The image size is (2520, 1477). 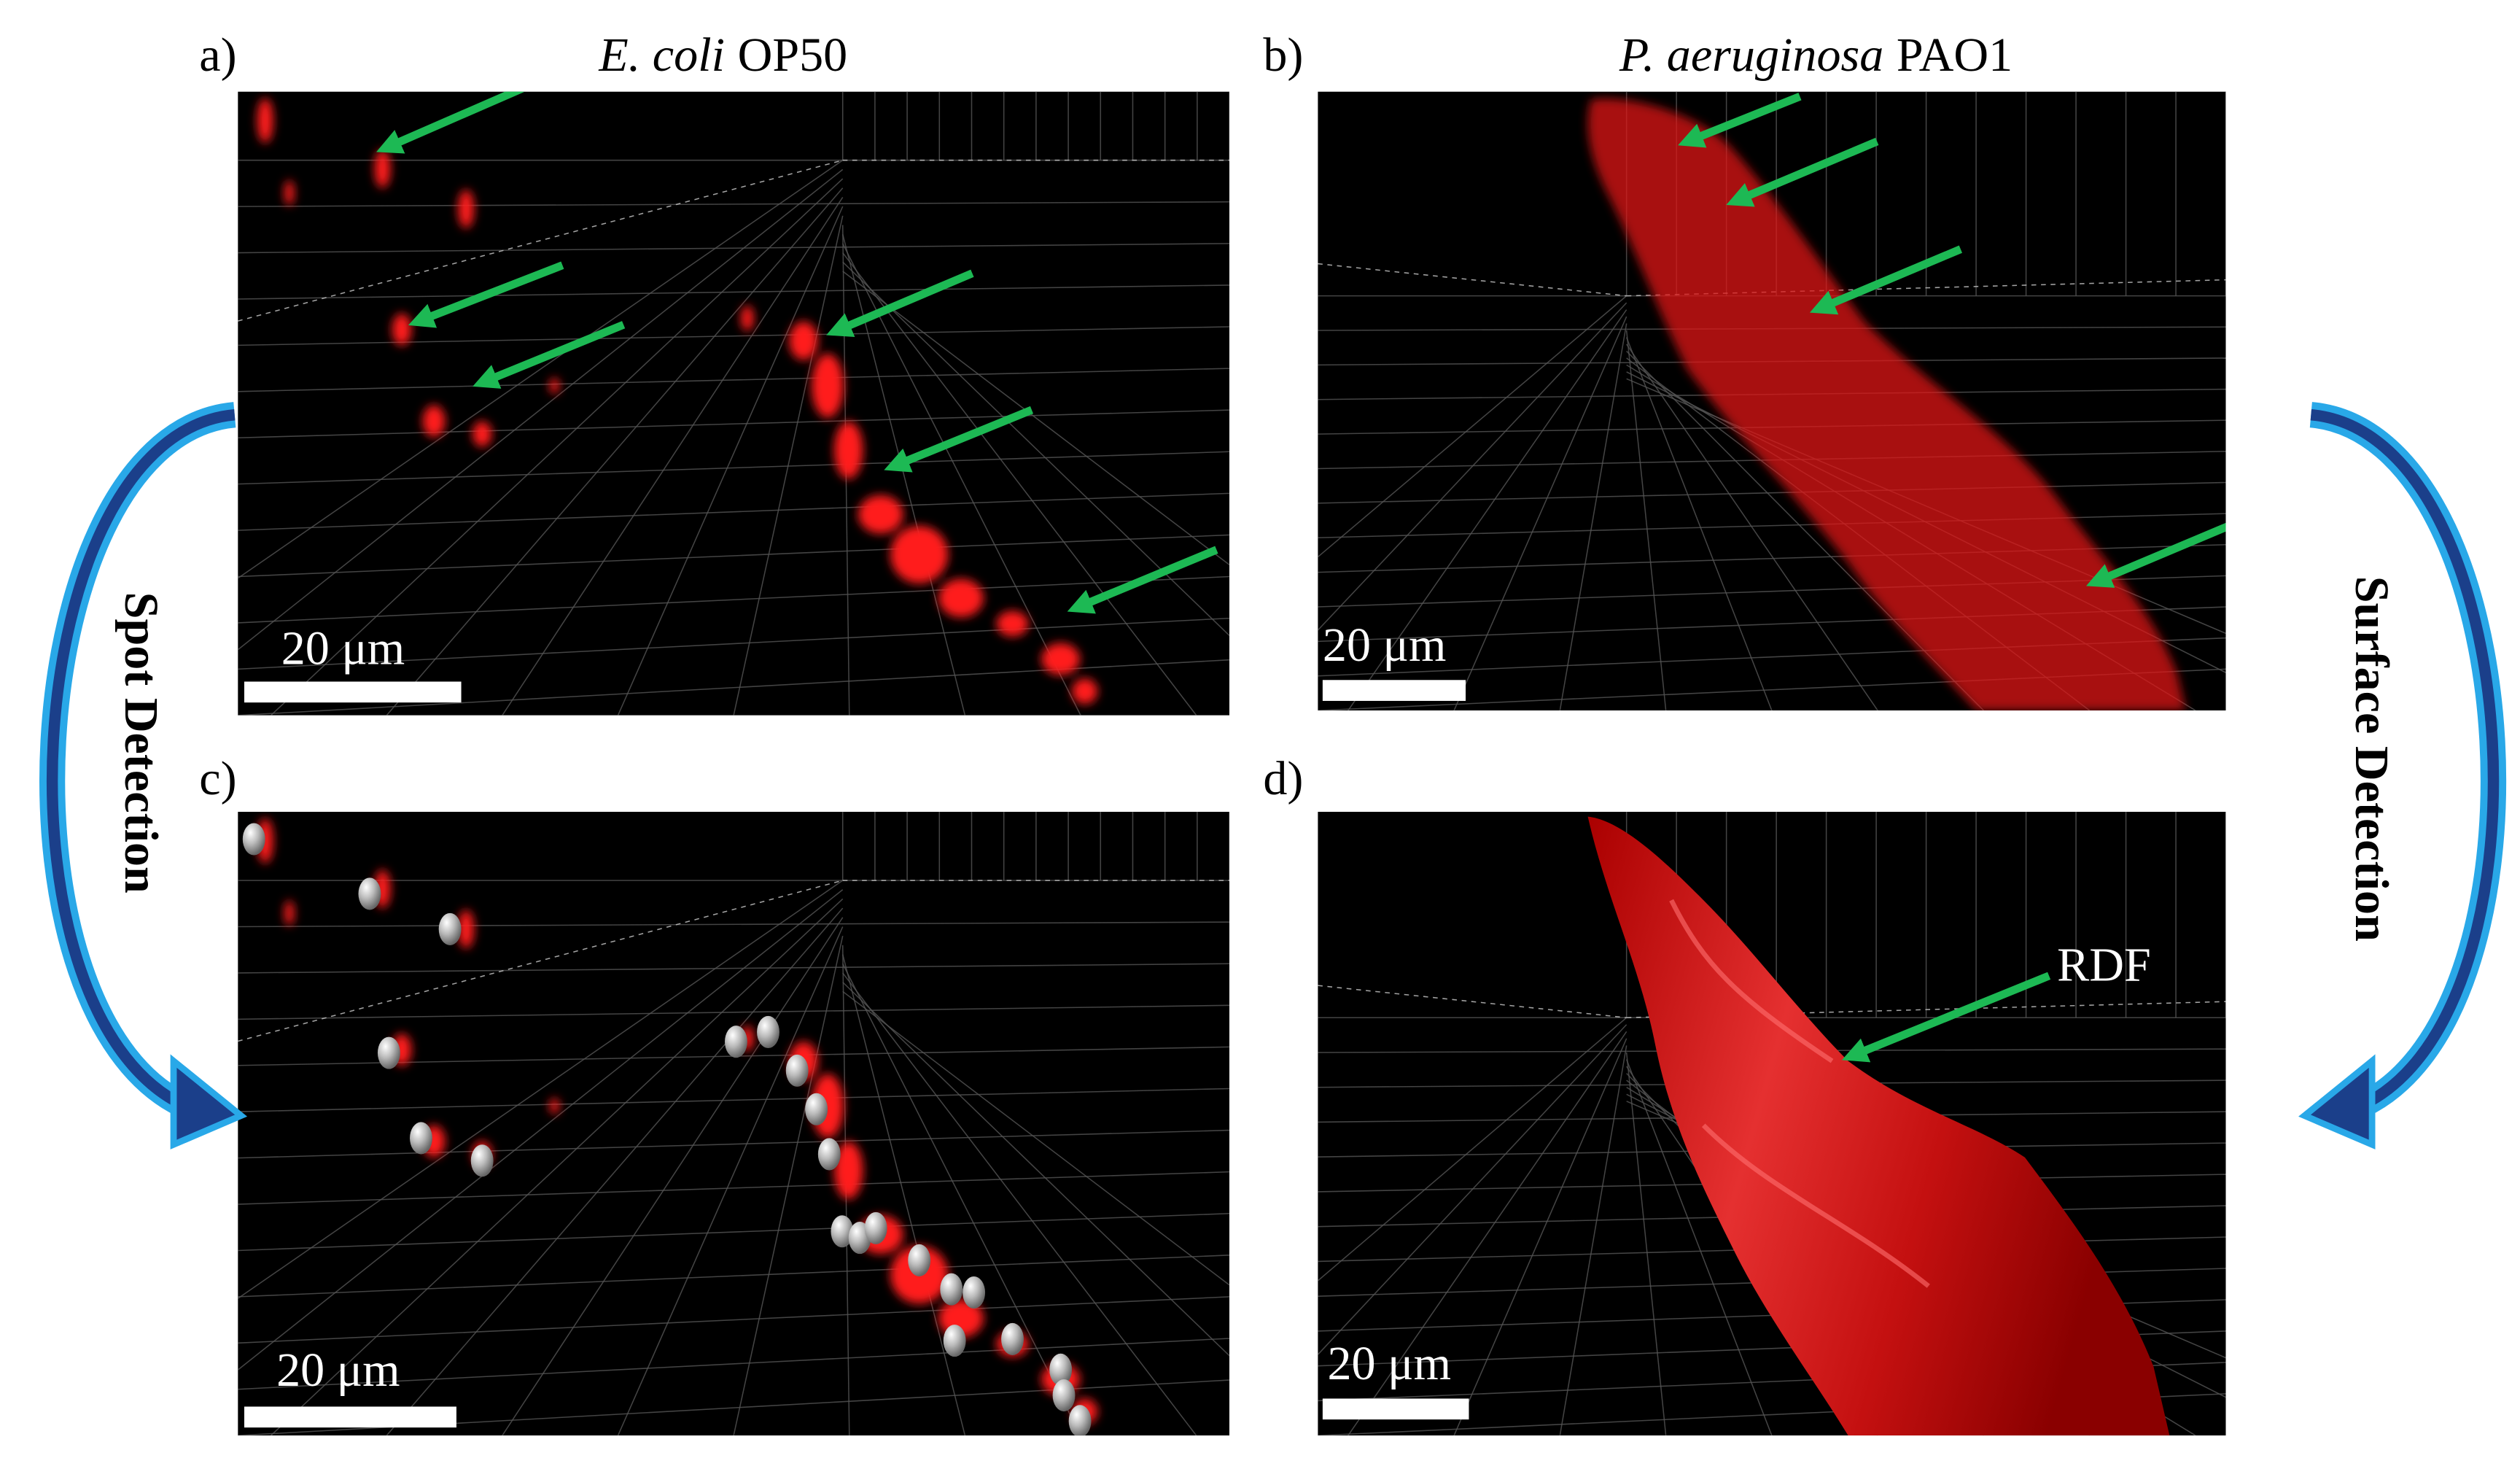 I want to click on strain: PAO1, so click(x=1954, y=55).